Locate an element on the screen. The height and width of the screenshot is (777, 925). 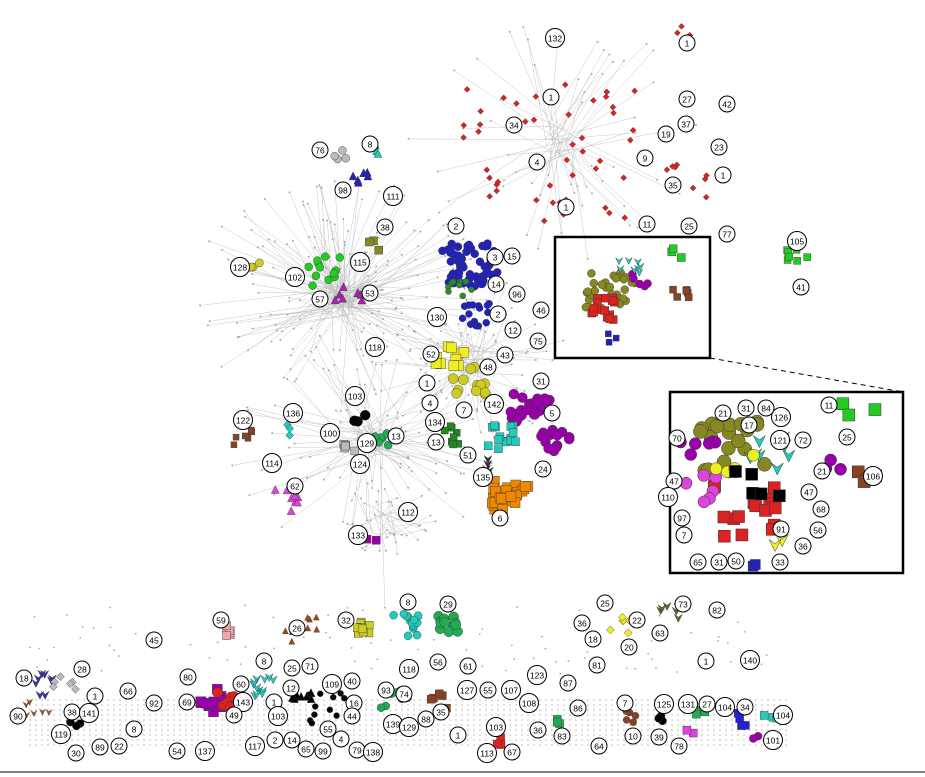
label-text: 77 is located at coordinates (727, 235).